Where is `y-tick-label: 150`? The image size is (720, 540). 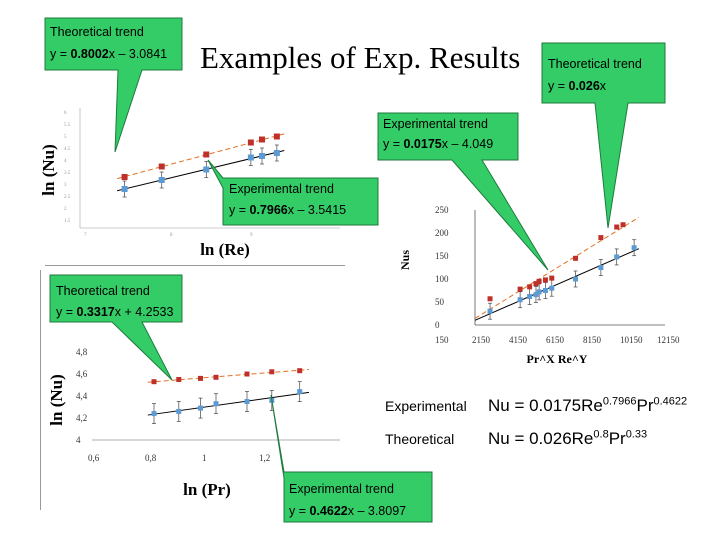
y-tick-label: 150 is located at coordinates (442, 256).